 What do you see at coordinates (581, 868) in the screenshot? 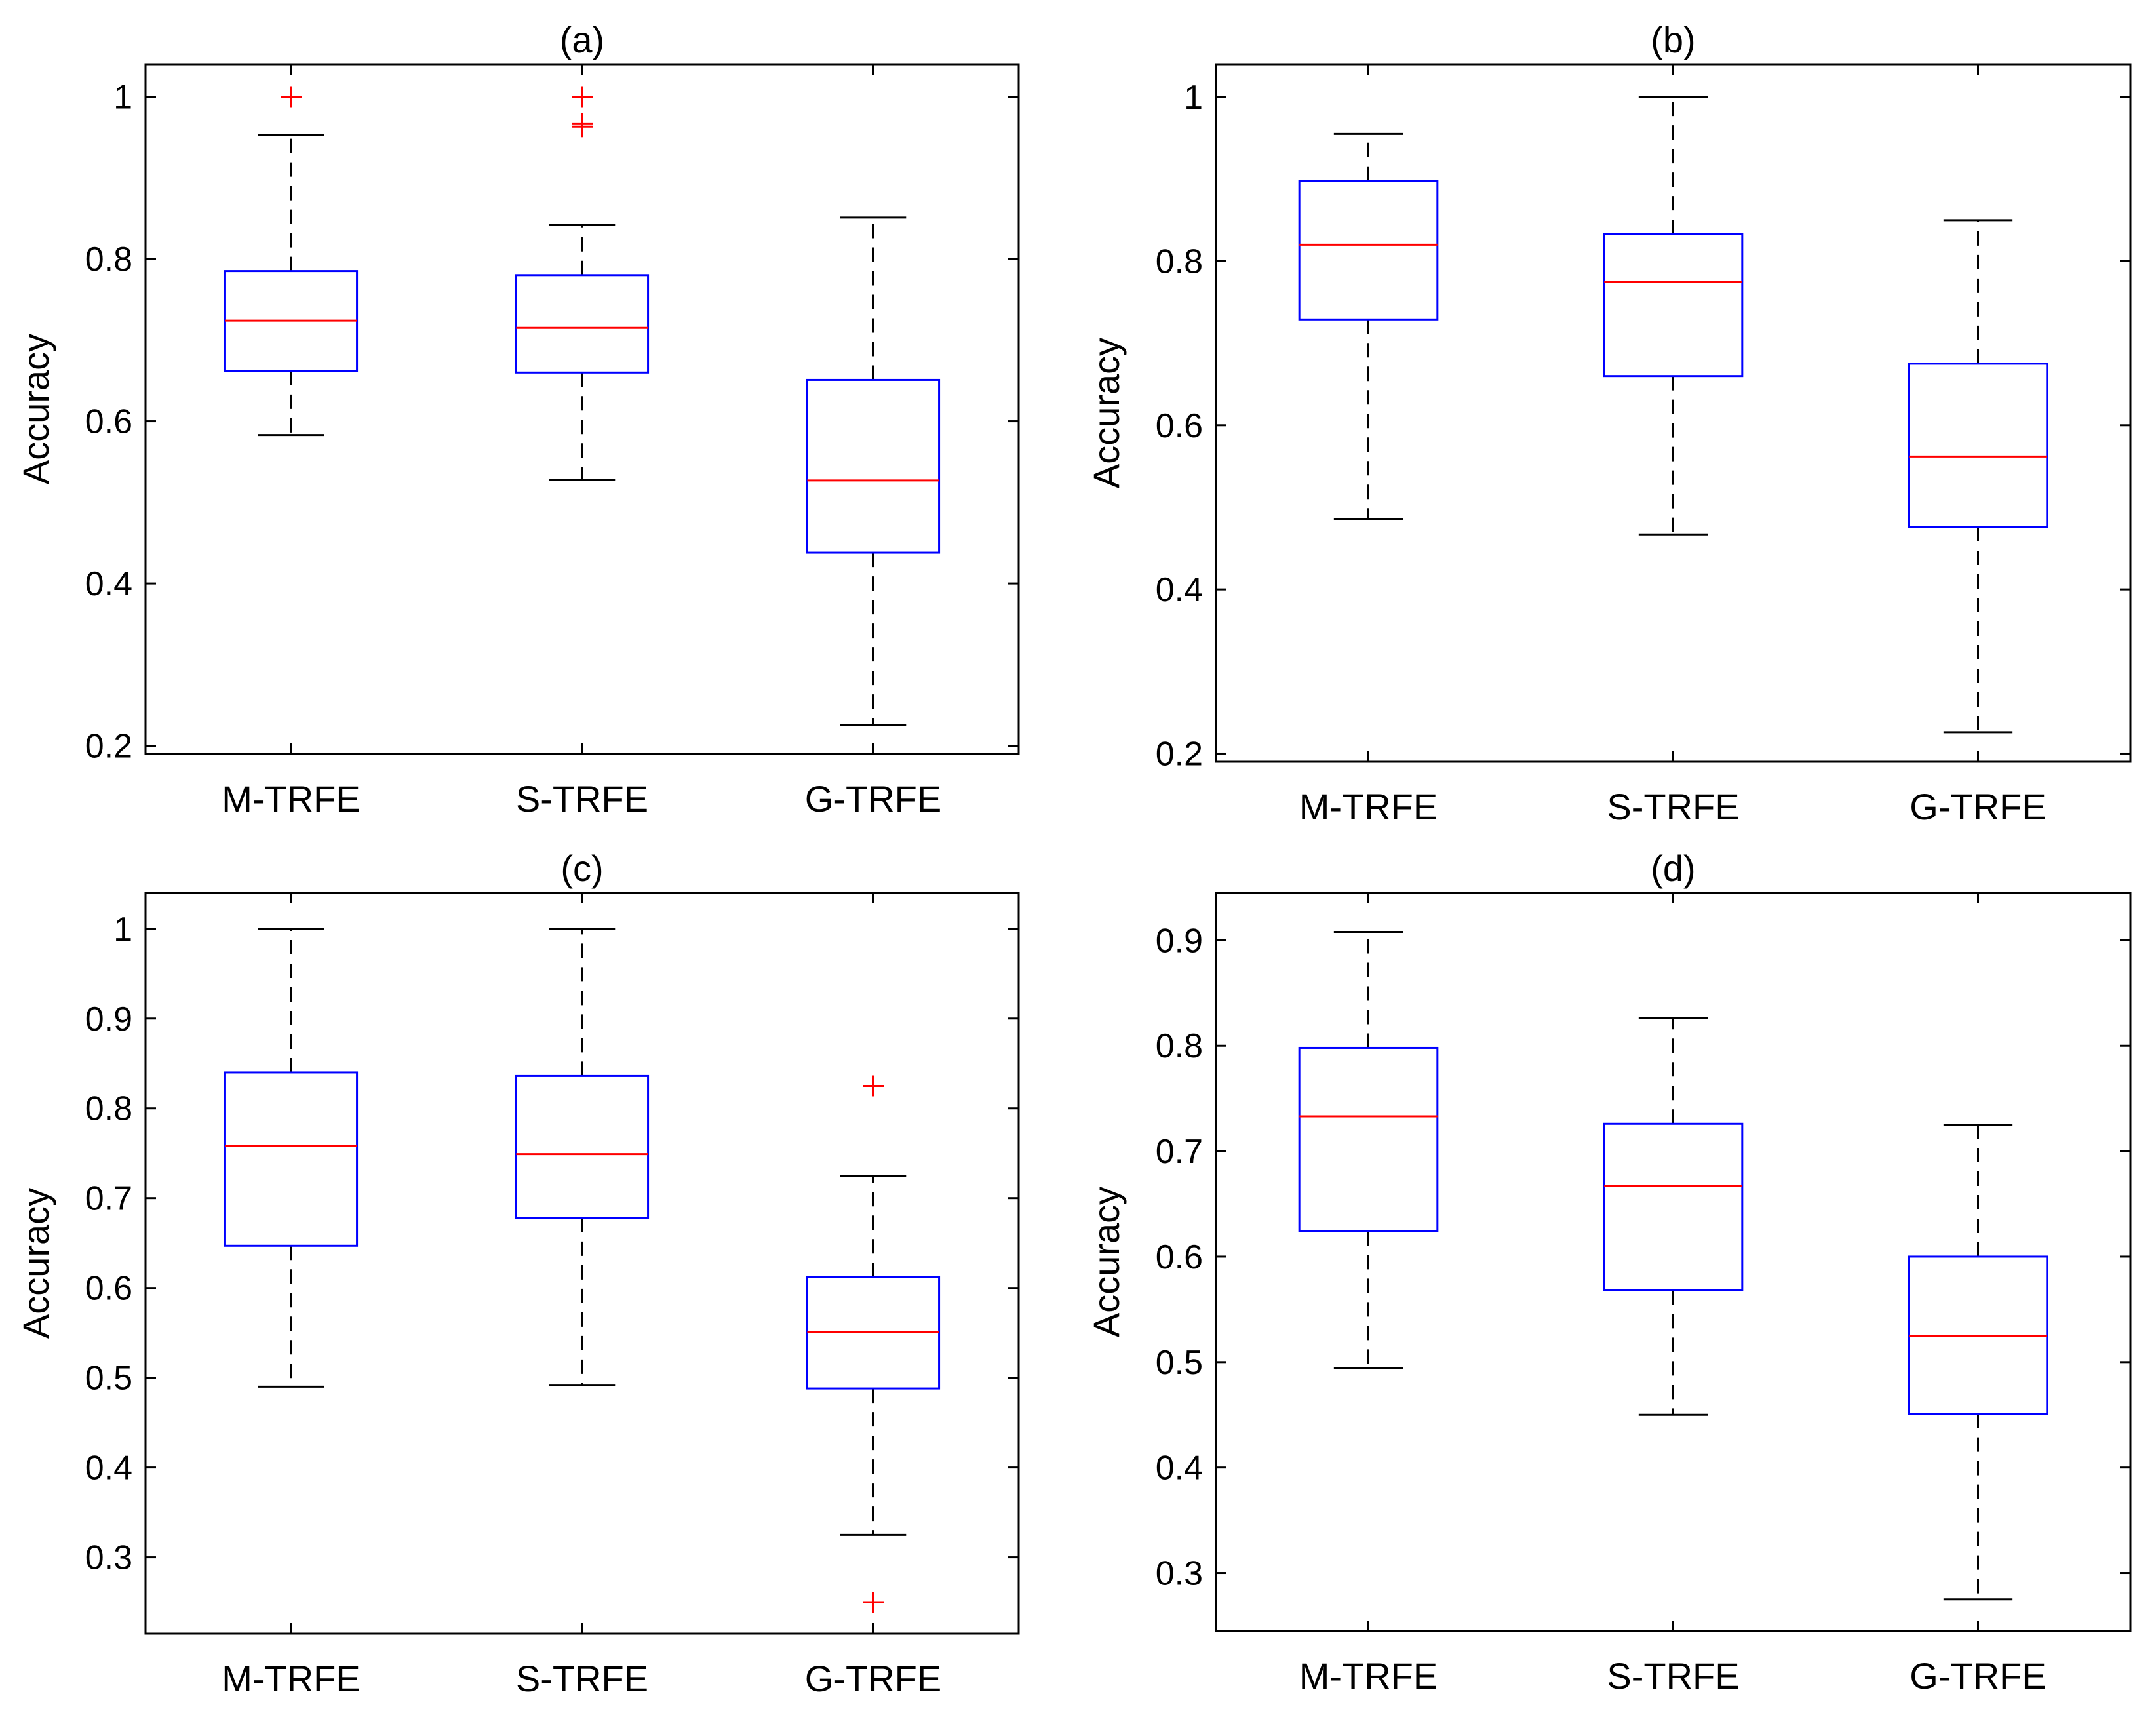
I see `chart-title: (c)` at bounding box center [581, 868].